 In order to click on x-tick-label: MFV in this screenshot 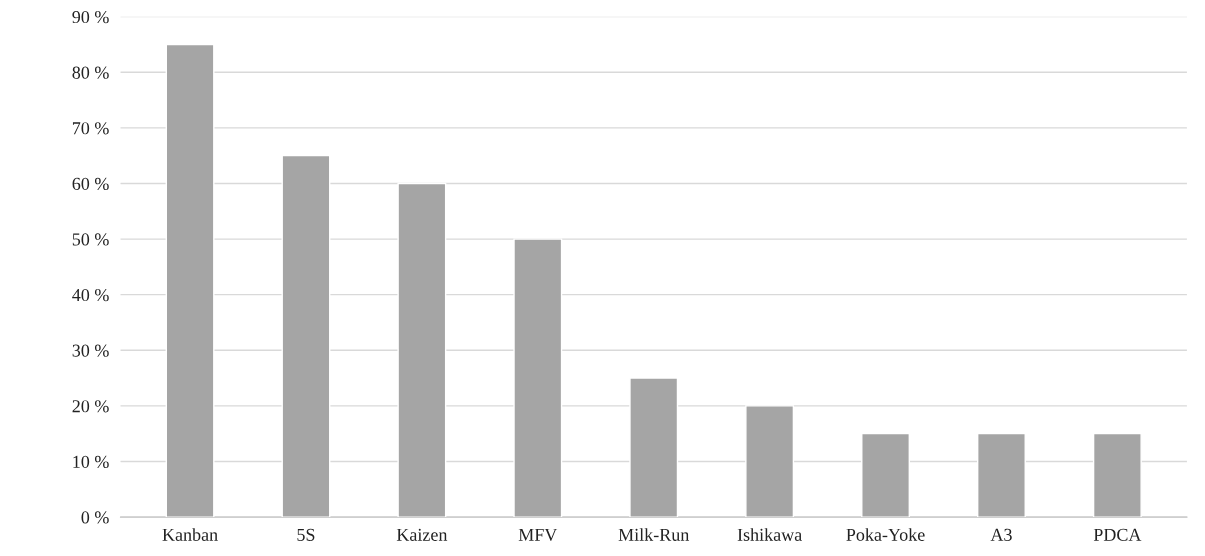, I will do `click(538, 534)`.